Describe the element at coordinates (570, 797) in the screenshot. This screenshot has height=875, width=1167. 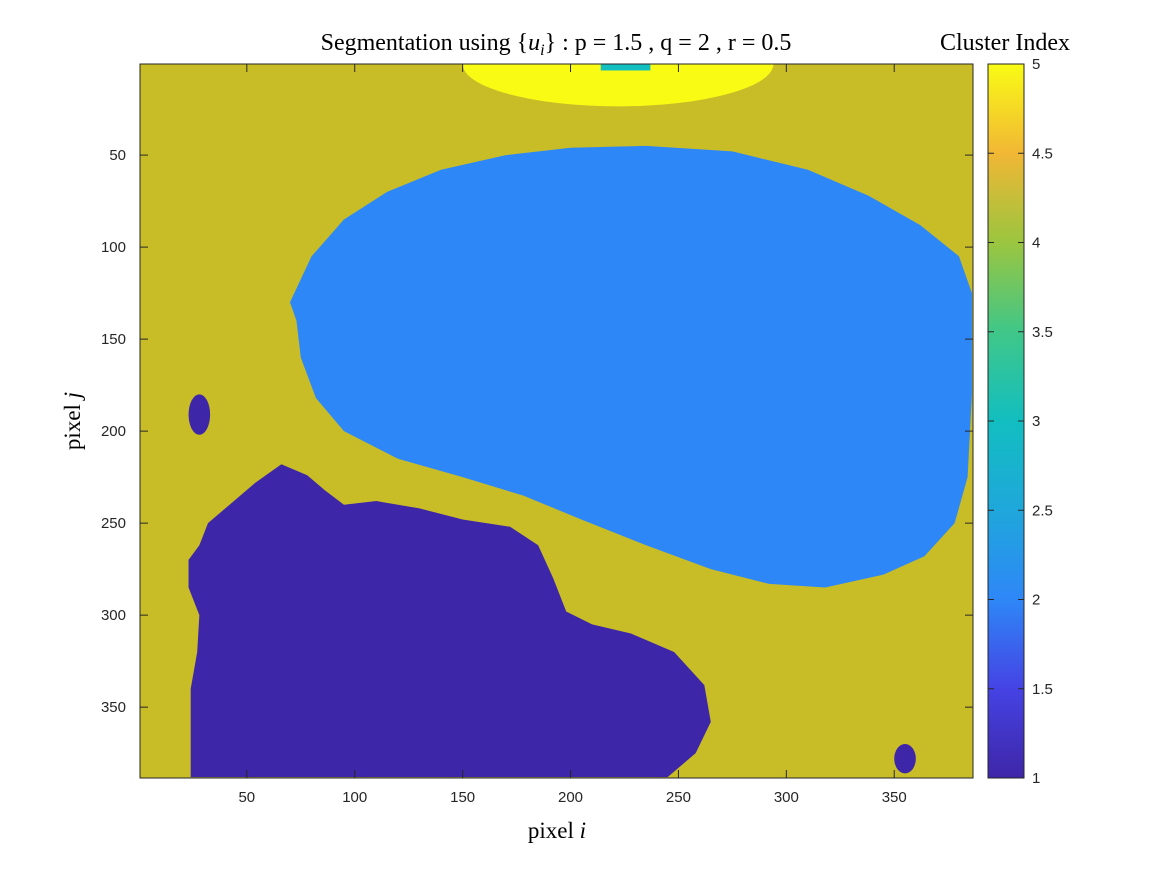
I see `x-tick-label: 200` at that location.